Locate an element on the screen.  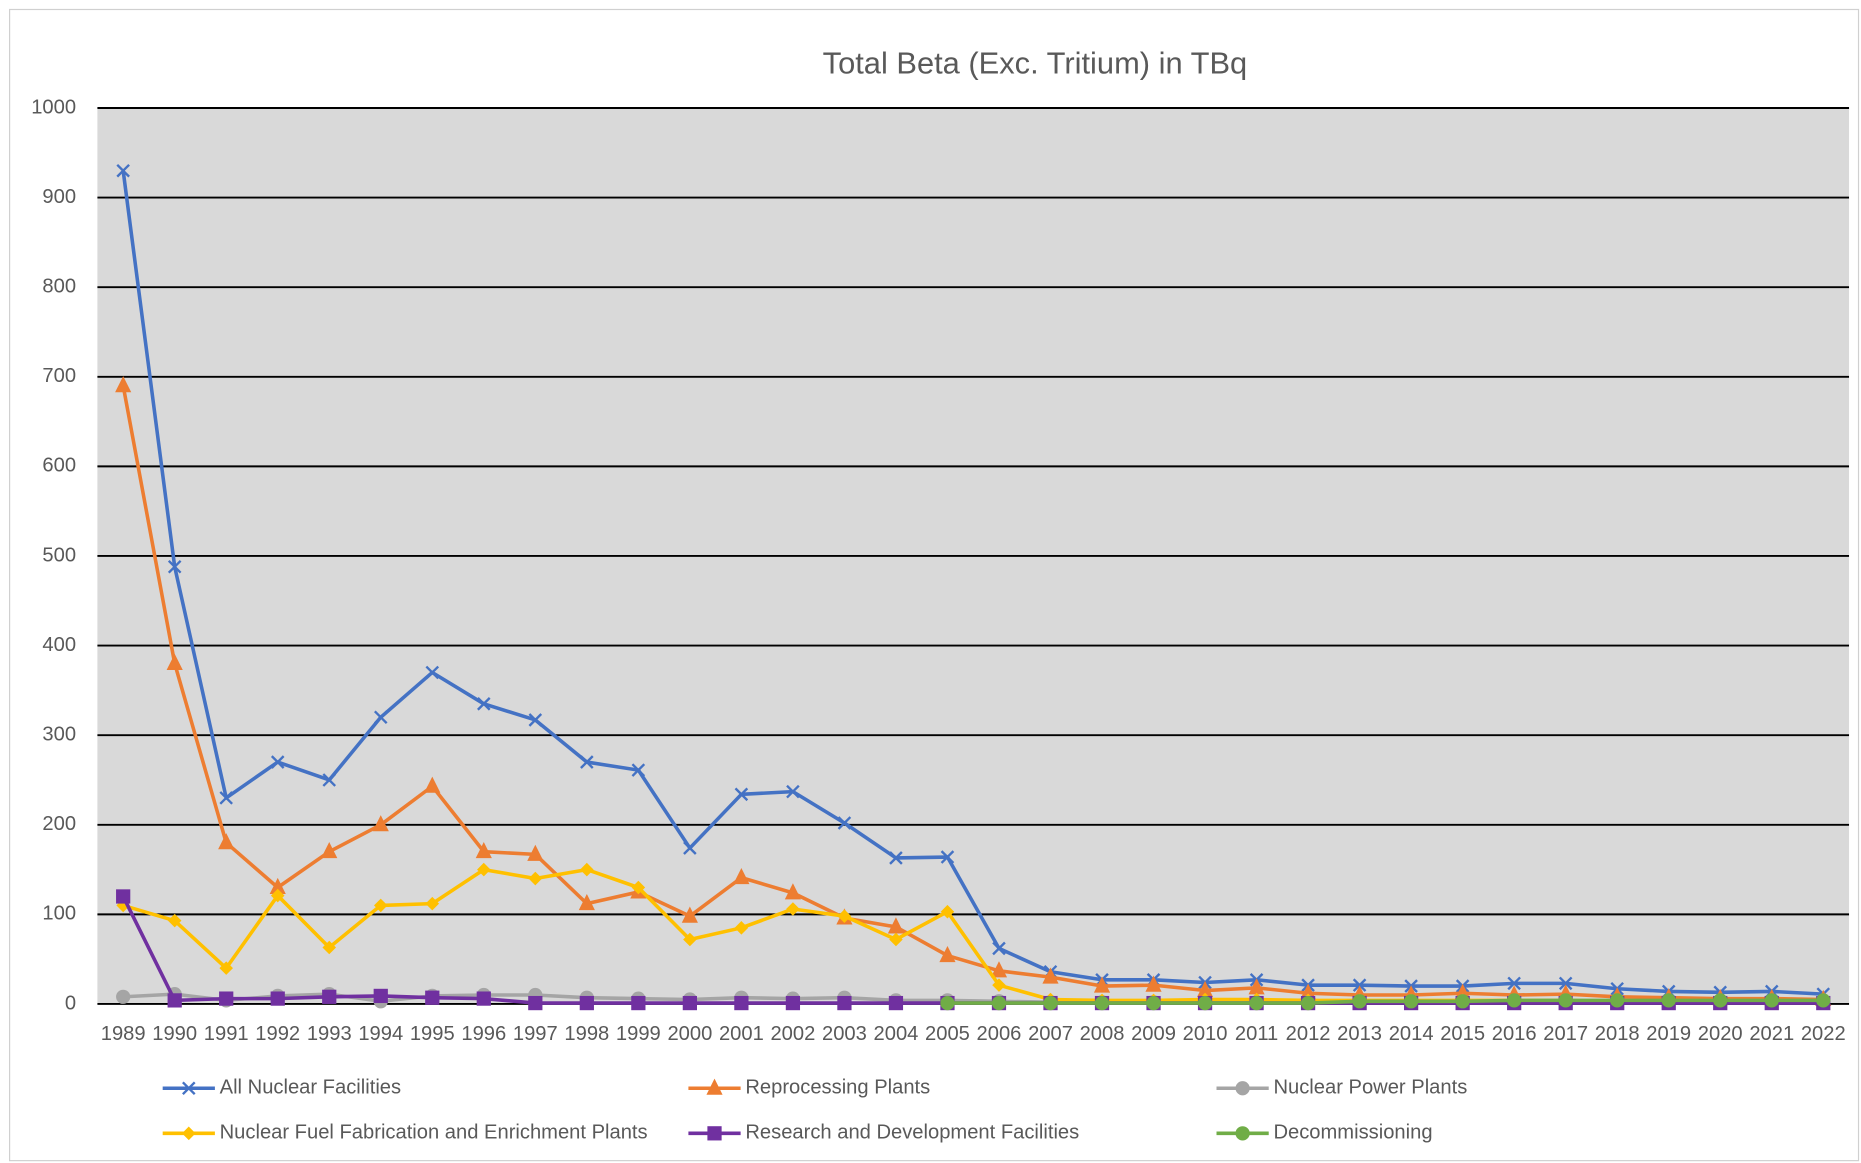
x-tick-label: 2013 is located at coordinates (1359, 1034).